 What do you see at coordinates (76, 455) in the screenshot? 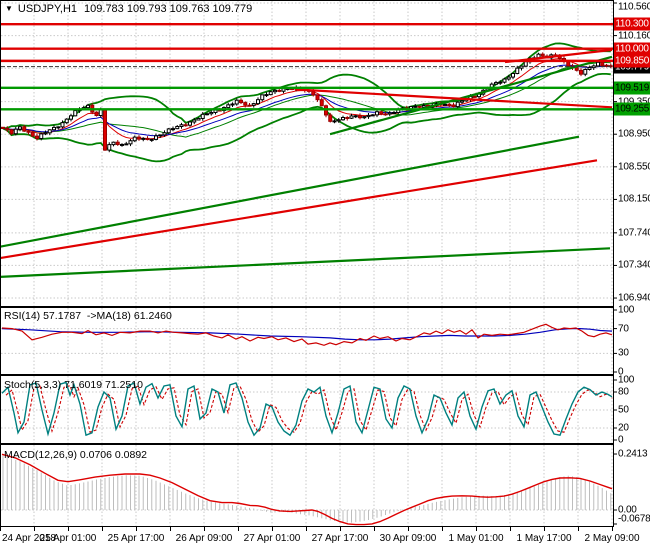
I see `macd-label: MACD(12,26,9) 0.0706 0.0892` at bounding box center [76, 455].